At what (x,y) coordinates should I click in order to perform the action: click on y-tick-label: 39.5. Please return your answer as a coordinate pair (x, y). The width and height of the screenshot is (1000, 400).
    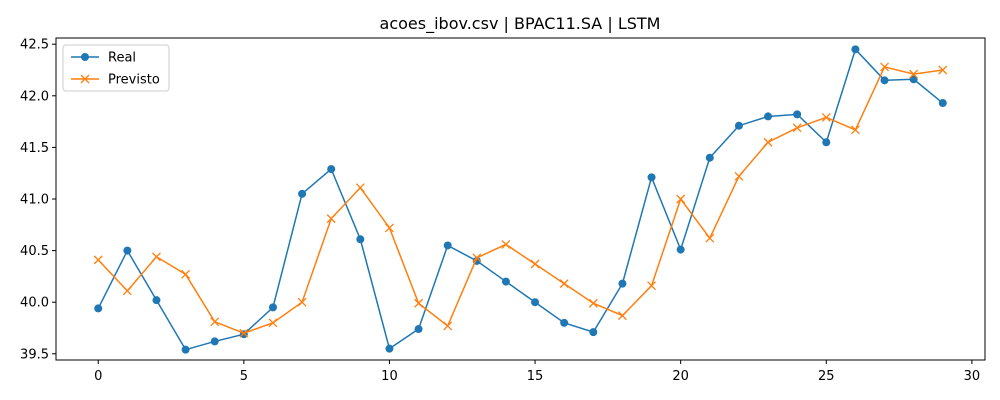
    Looking at the image, I should click on (34, 354).